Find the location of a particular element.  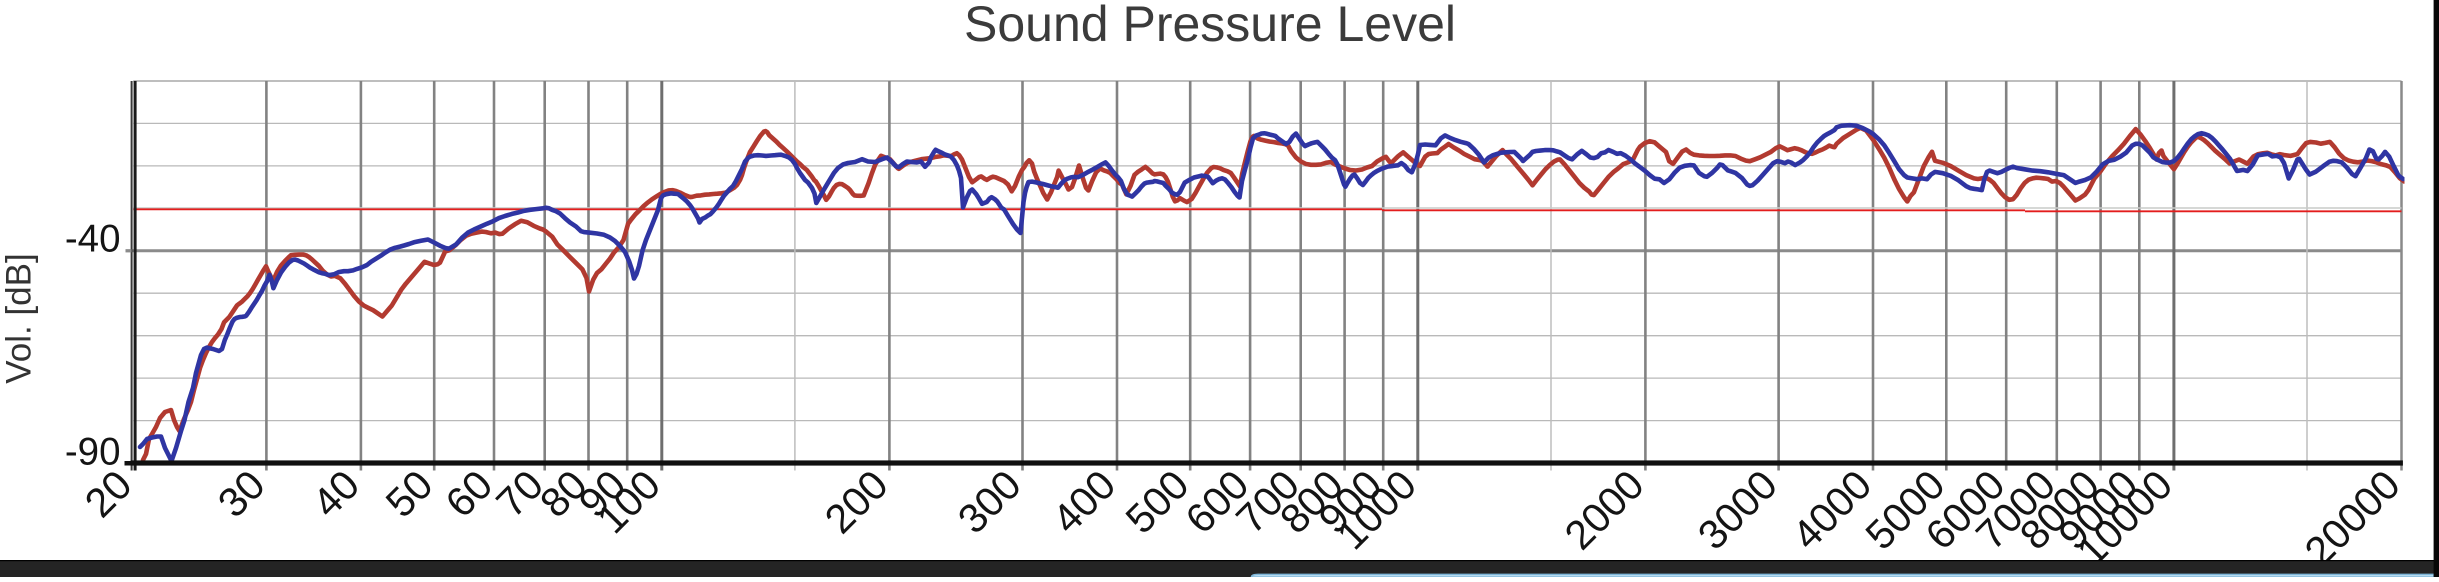

svg-text: -40 is located at coordinates (93, 239).